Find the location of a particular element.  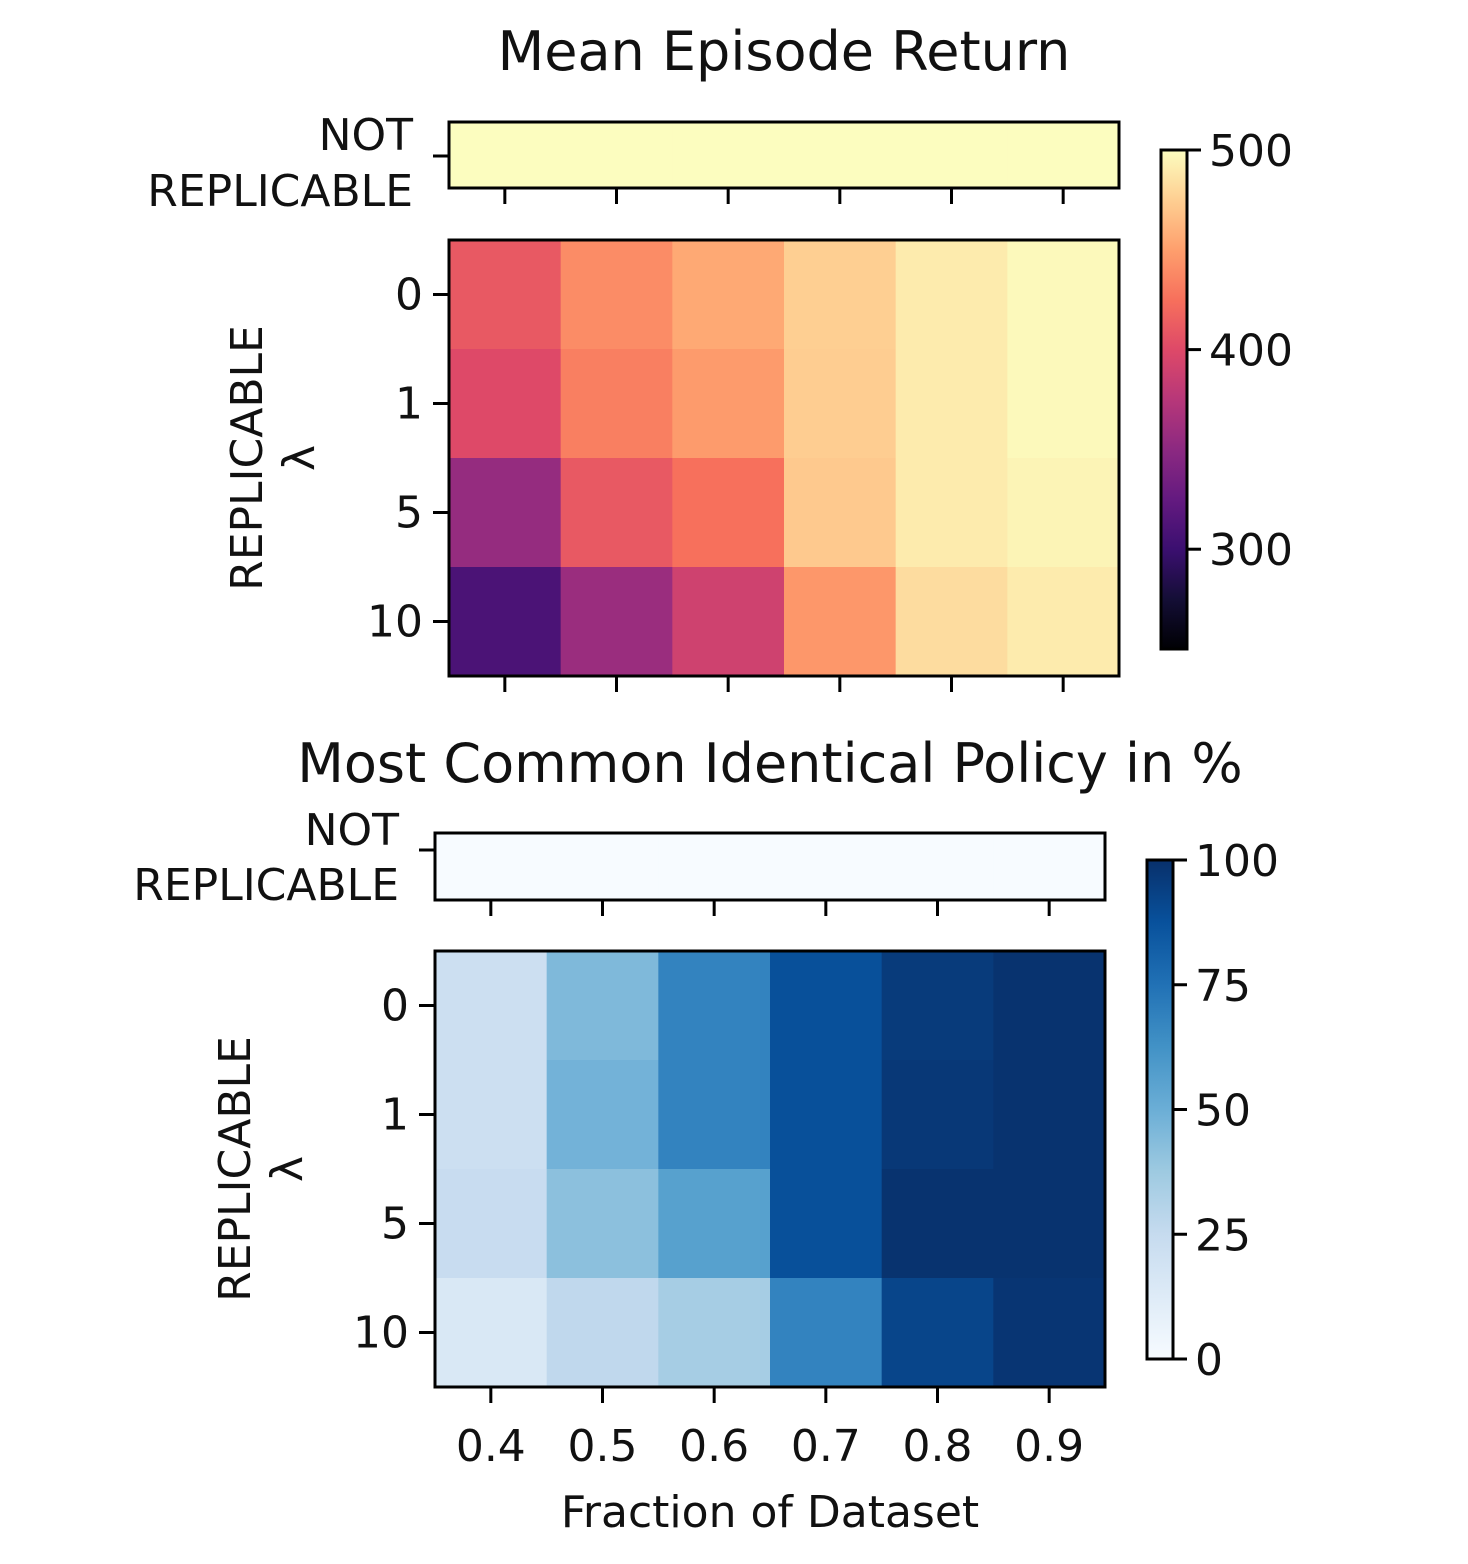

chart2-xticks: 0.4 0.5 0.6 0.7 0.8 0.9 is located at coordinates (770, 1429).